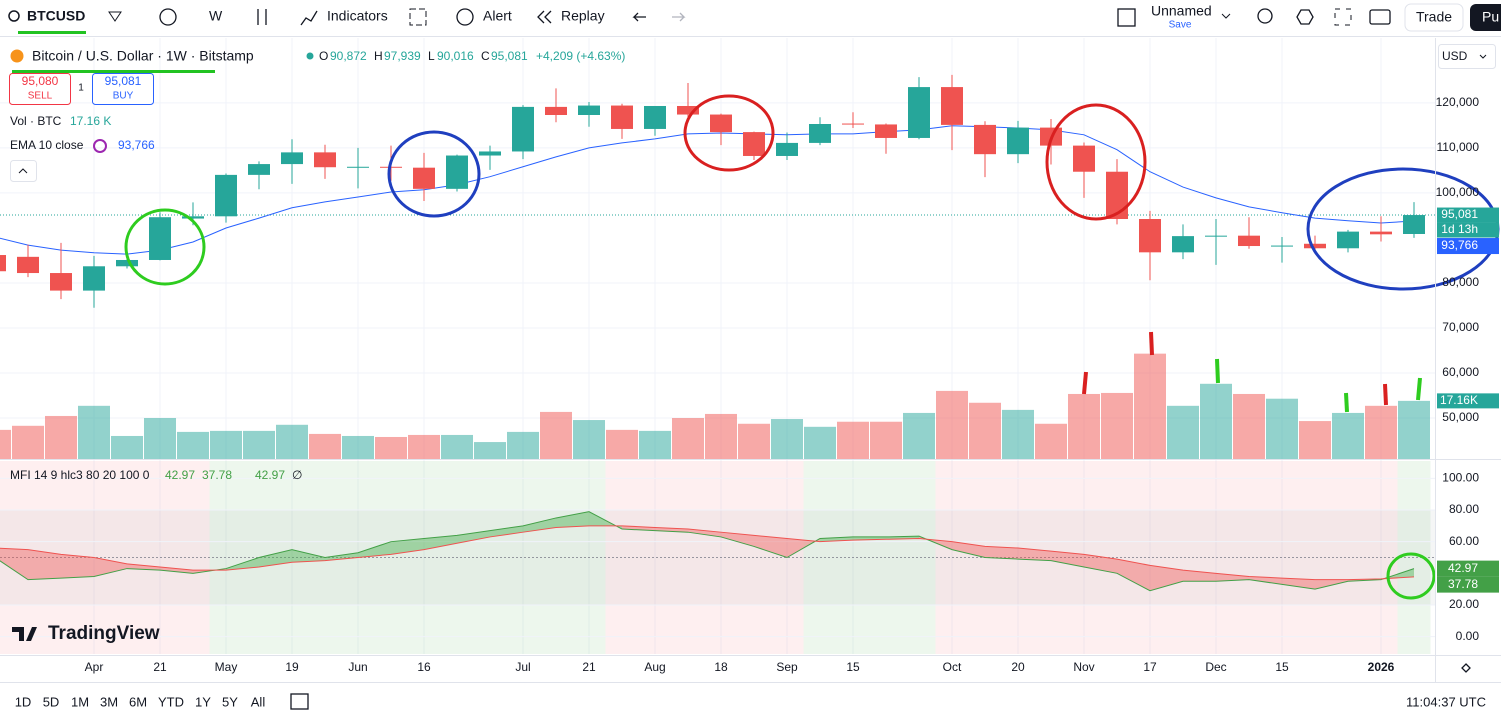 Image resolution: width=1501 pixels, height=726 pixels. I want to click on buy-button-frame, so click(123, 89).